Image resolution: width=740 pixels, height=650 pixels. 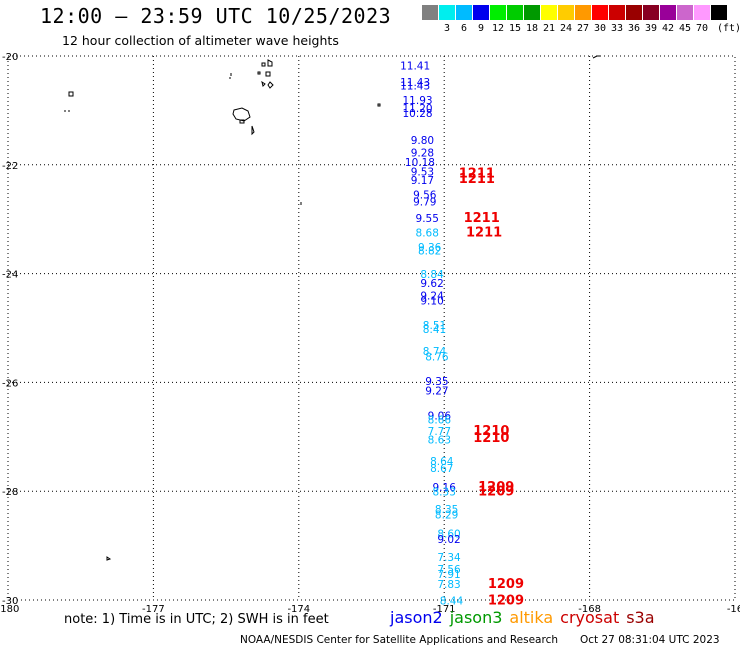 I want to click on wave-height-label: 7.56, so click(x=449, y=570).